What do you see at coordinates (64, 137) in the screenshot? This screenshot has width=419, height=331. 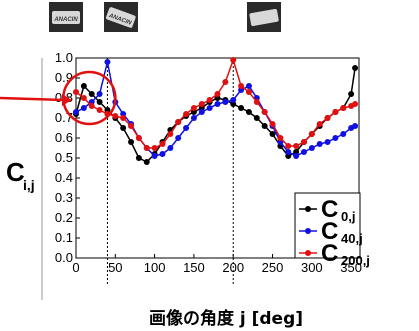 I see `y-tick-label: 0.6` at bounding box center [64, 137].